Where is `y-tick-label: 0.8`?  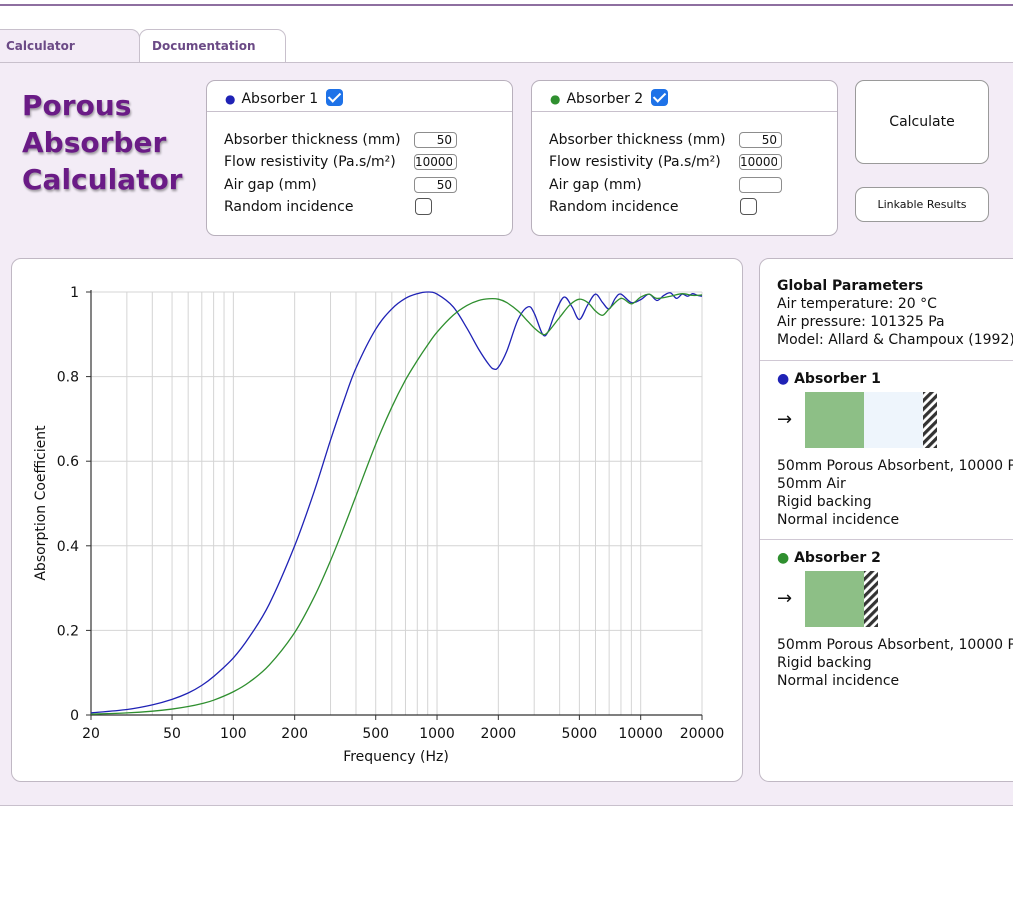 y-tick-label: 0.8 is located at coordinates (68, 378).